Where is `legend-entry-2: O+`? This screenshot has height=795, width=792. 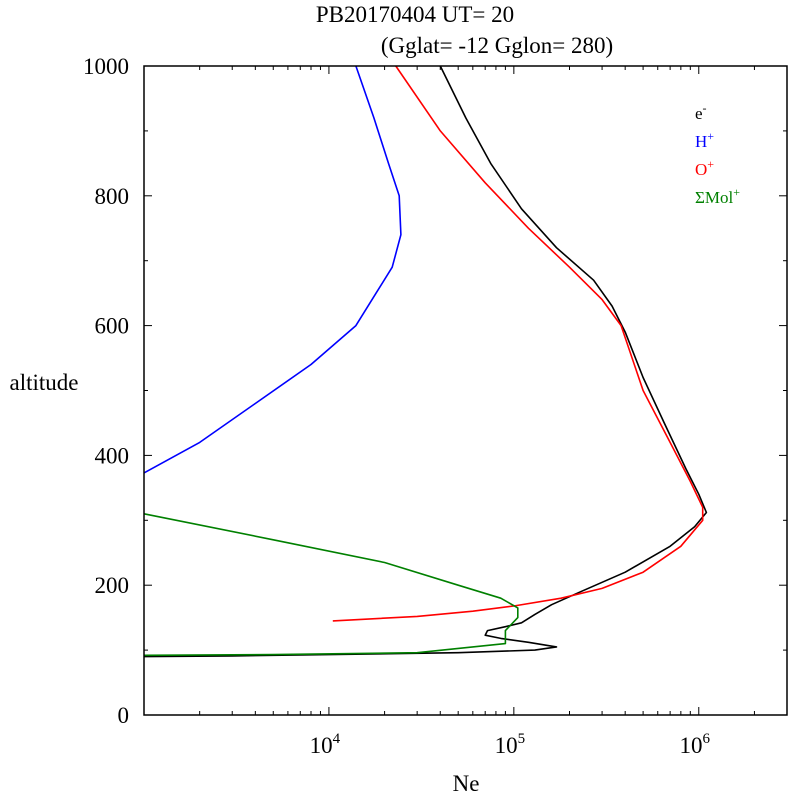 legend-entry-2: O+ is located at coordinates (704, 168).